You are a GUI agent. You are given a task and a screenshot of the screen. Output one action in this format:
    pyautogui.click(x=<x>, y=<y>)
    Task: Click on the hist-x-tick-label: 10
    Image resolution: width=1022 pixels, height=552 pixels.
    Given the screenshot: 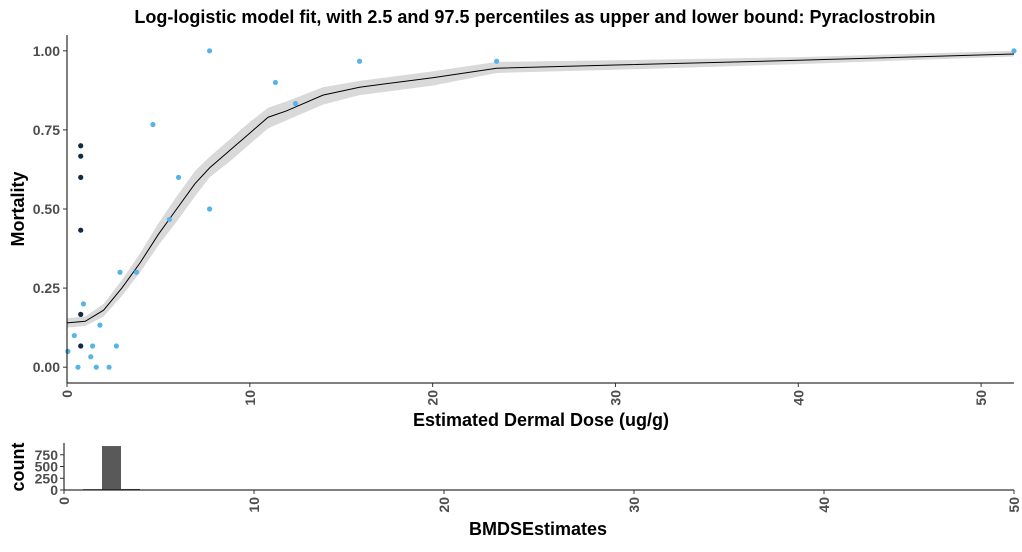 What is the action you would take?
    pyautogui.click(x=254, y=505)
    